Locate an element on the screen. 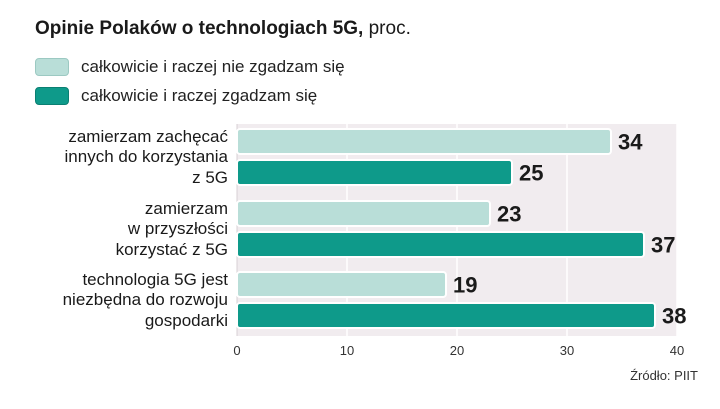  bar-s0-c1 is located at coordinates (363, 213).